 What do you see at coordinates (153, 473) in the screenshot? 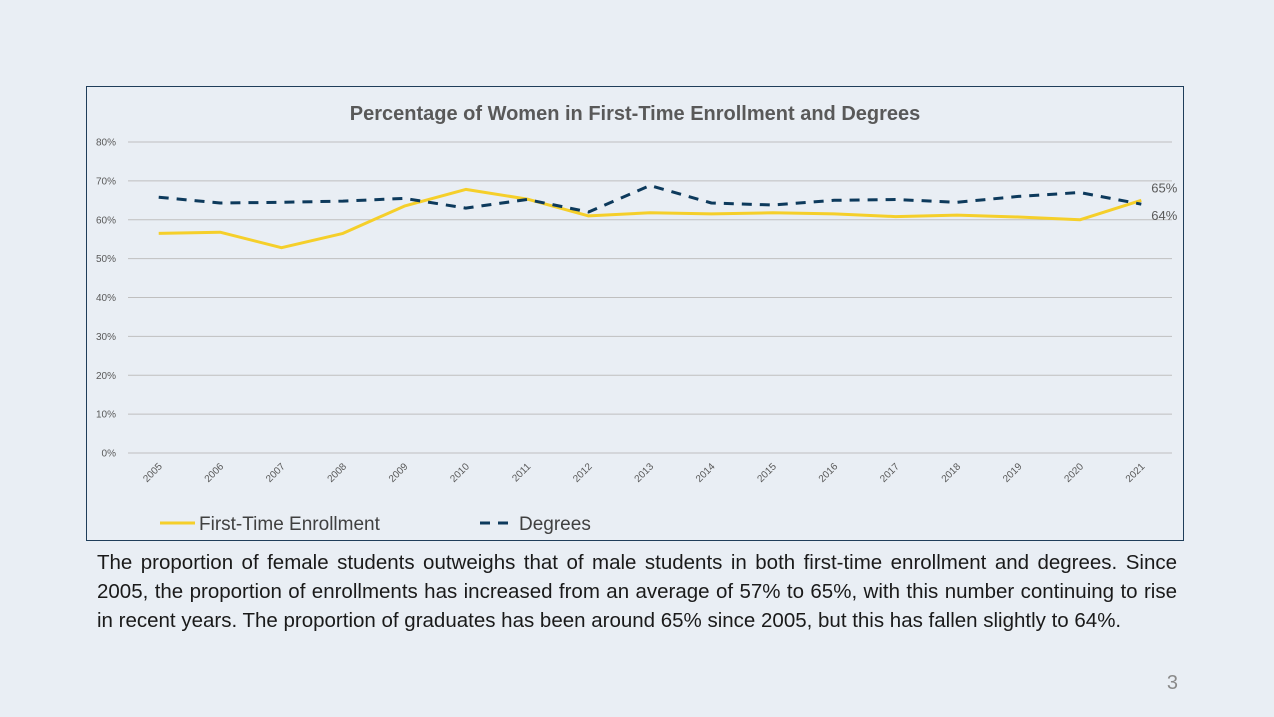
I see `x-tick-label: 2005` at bounding box center [153, 473].